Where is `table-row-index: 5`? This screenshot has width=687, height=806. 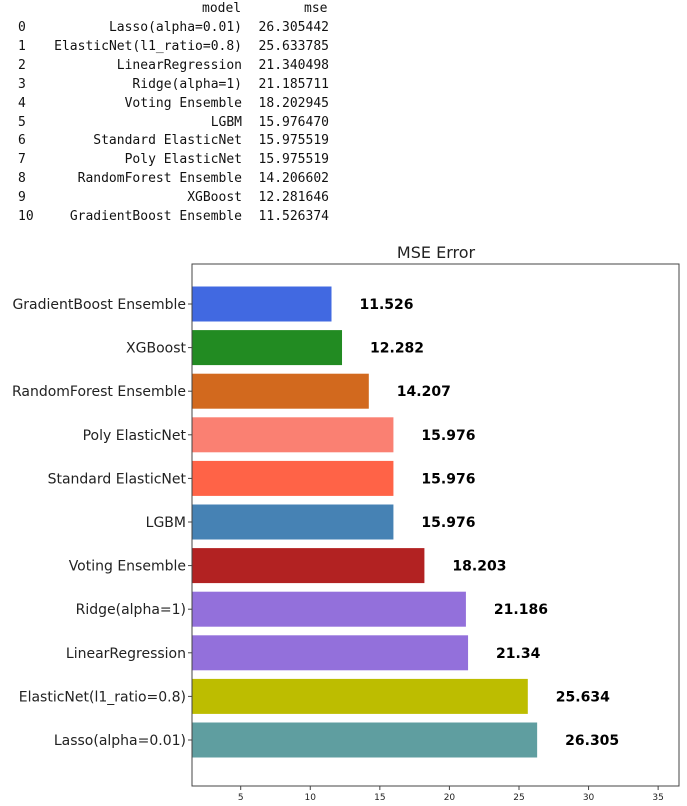 table-row-index: 5 is located at coordinates (22, 122).